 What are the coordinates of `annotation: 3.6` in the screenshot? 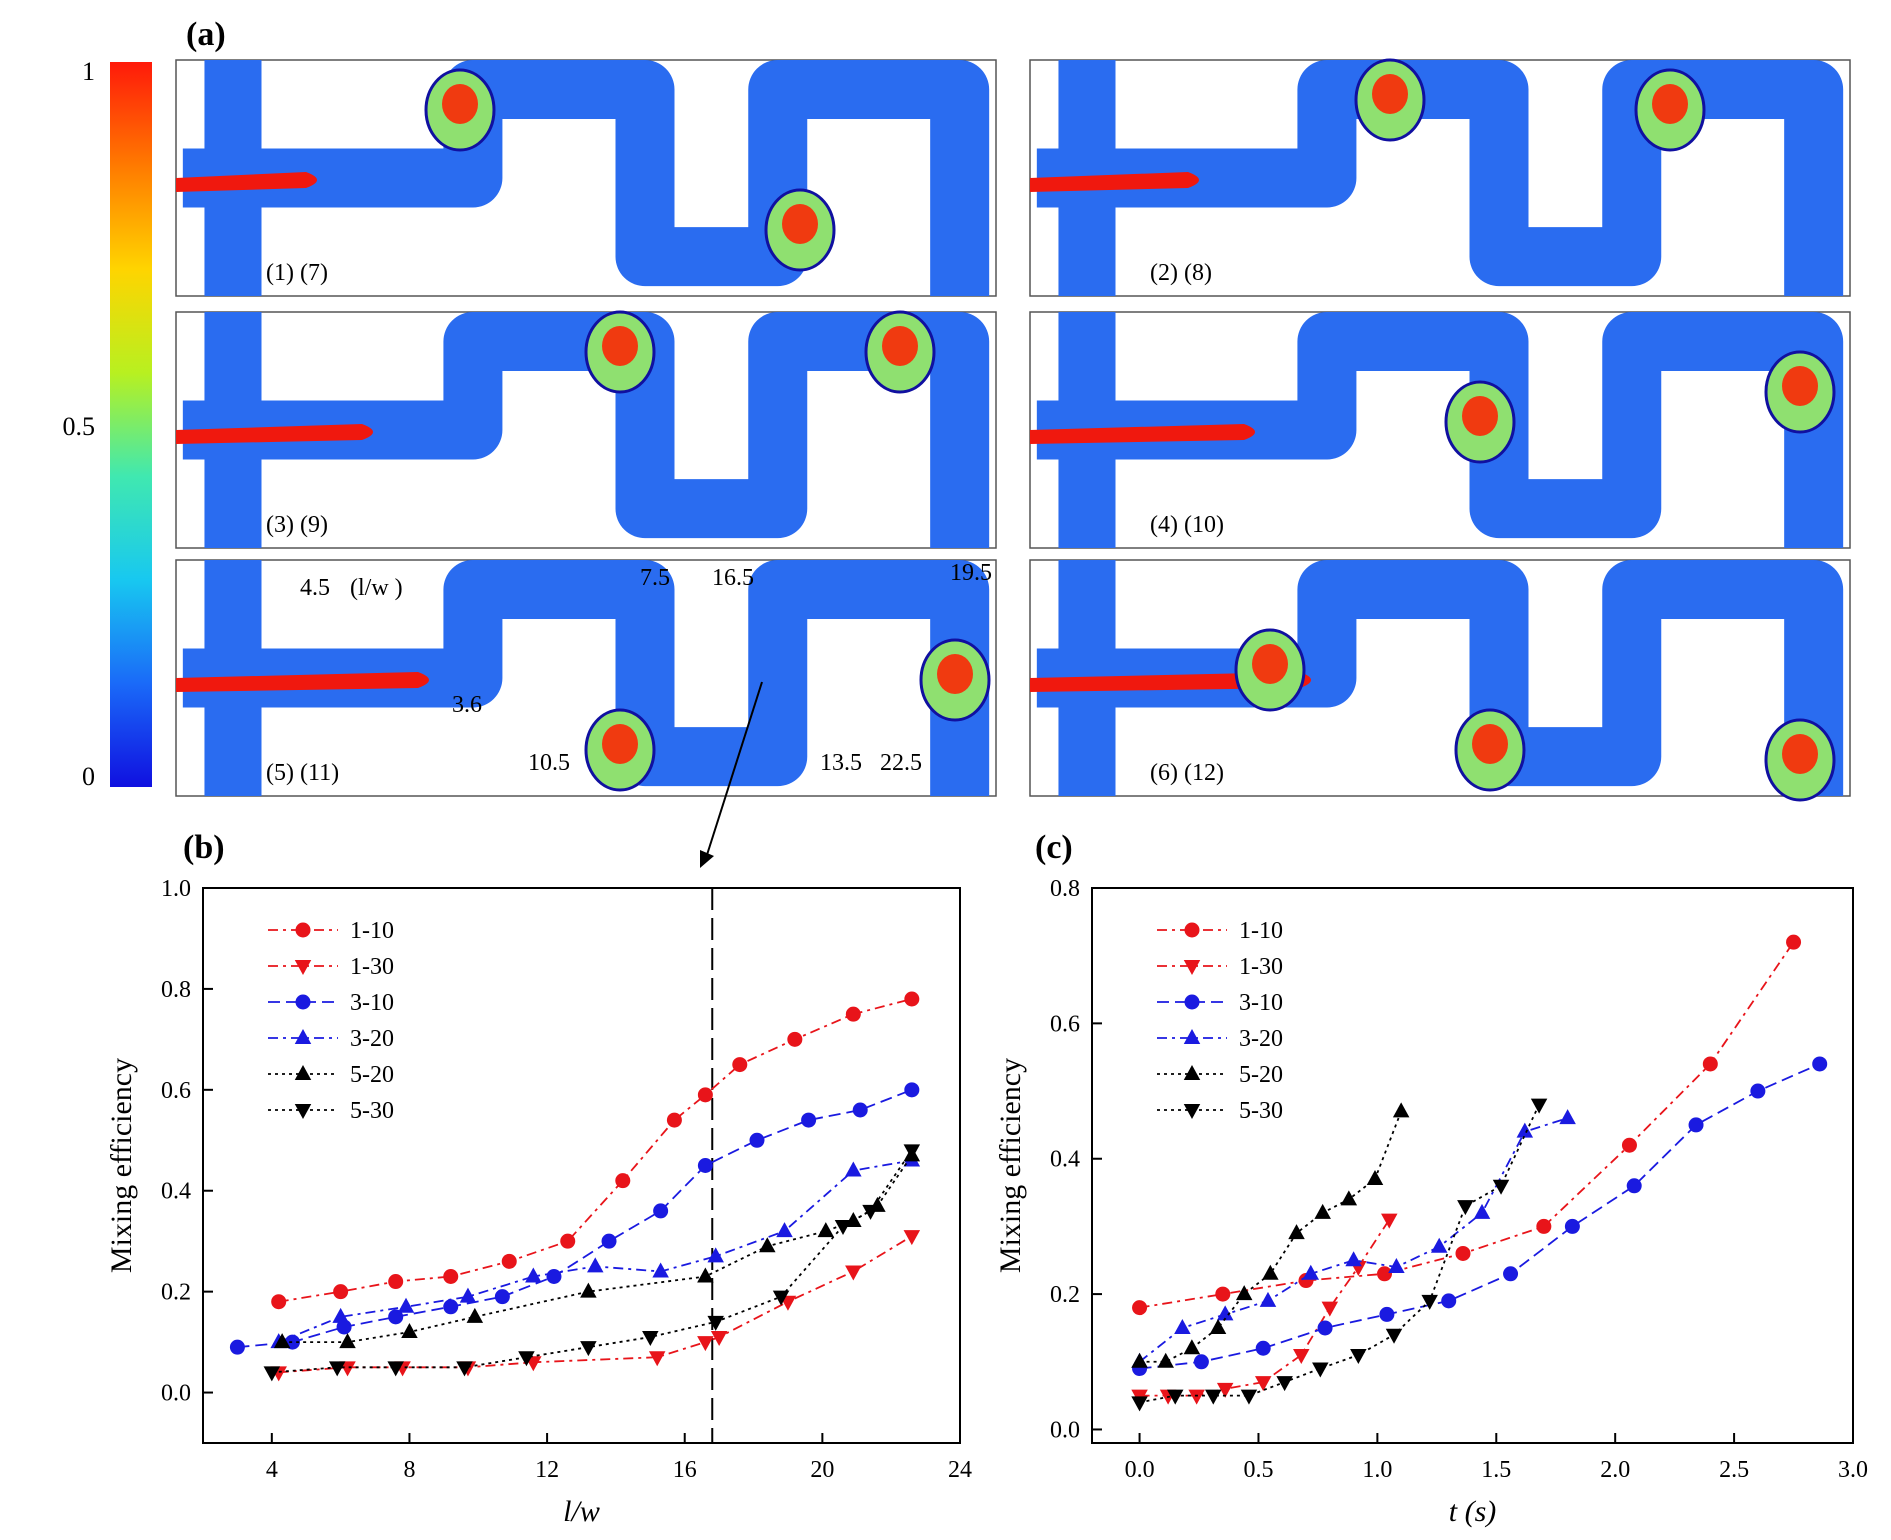 It's located at (467, 705).